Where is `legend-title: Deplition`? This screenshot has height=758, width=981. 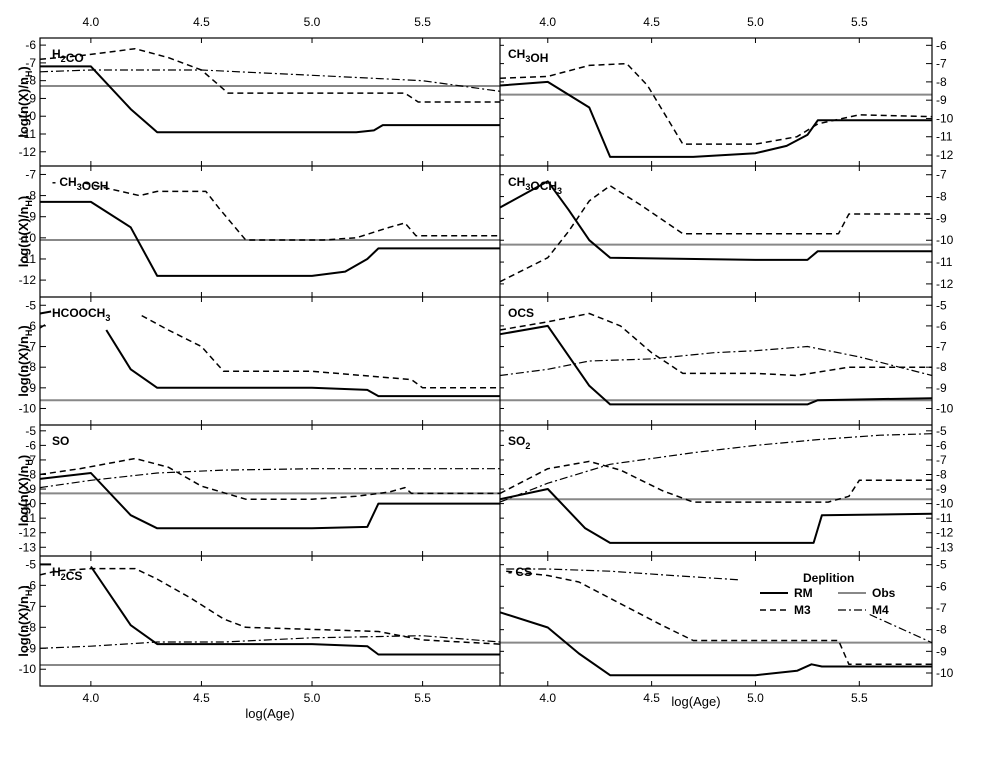
legend-title: Deplition is located at coordinates (828, 578).